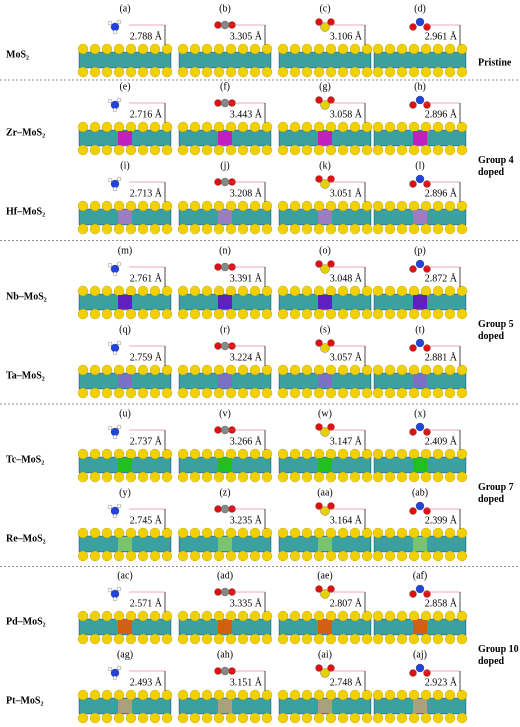 The height and width of the screenshot is (727, 520). I want to click on distance: 3.443 Å, so click(246, 114).